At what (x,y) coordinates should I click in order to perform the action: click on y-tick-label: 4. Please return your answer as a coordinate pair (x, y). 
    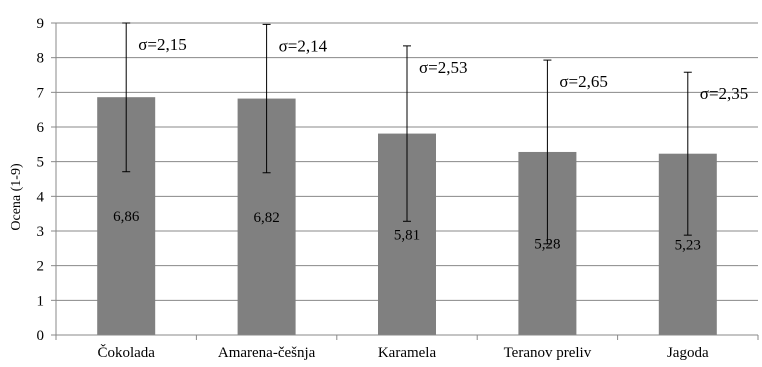
    Looking at the image, I should click on (41, 197).